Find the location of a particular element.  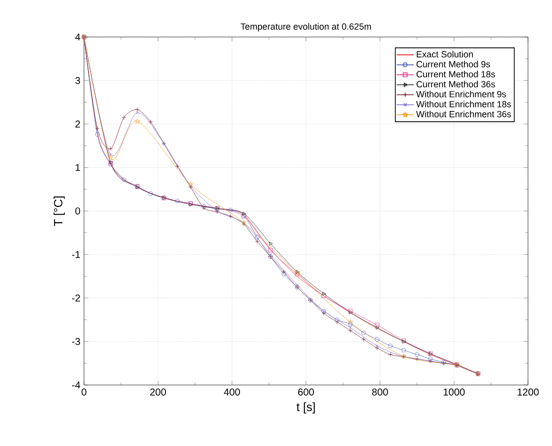

x-axis-title: t [s] is located at coordinates (305, 408).